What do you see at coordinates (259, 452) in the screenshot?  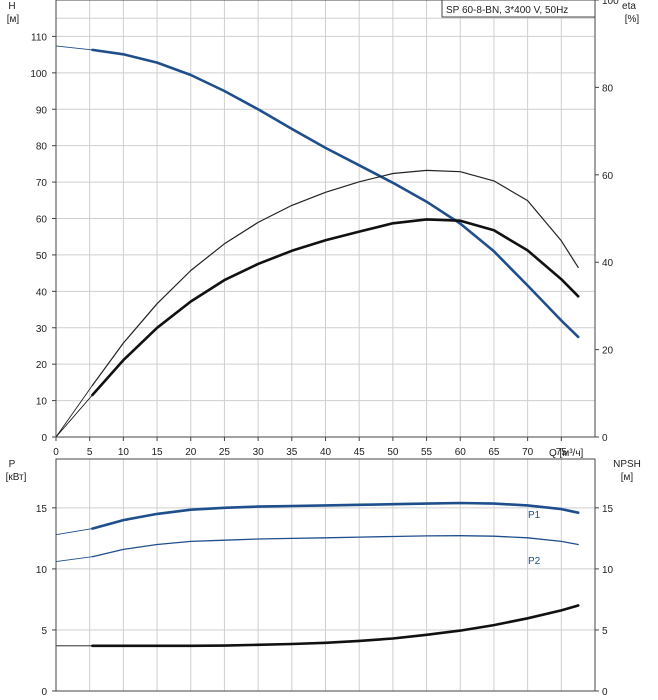 I see `x-tick-label: 30` at bounding box center [259, 452].